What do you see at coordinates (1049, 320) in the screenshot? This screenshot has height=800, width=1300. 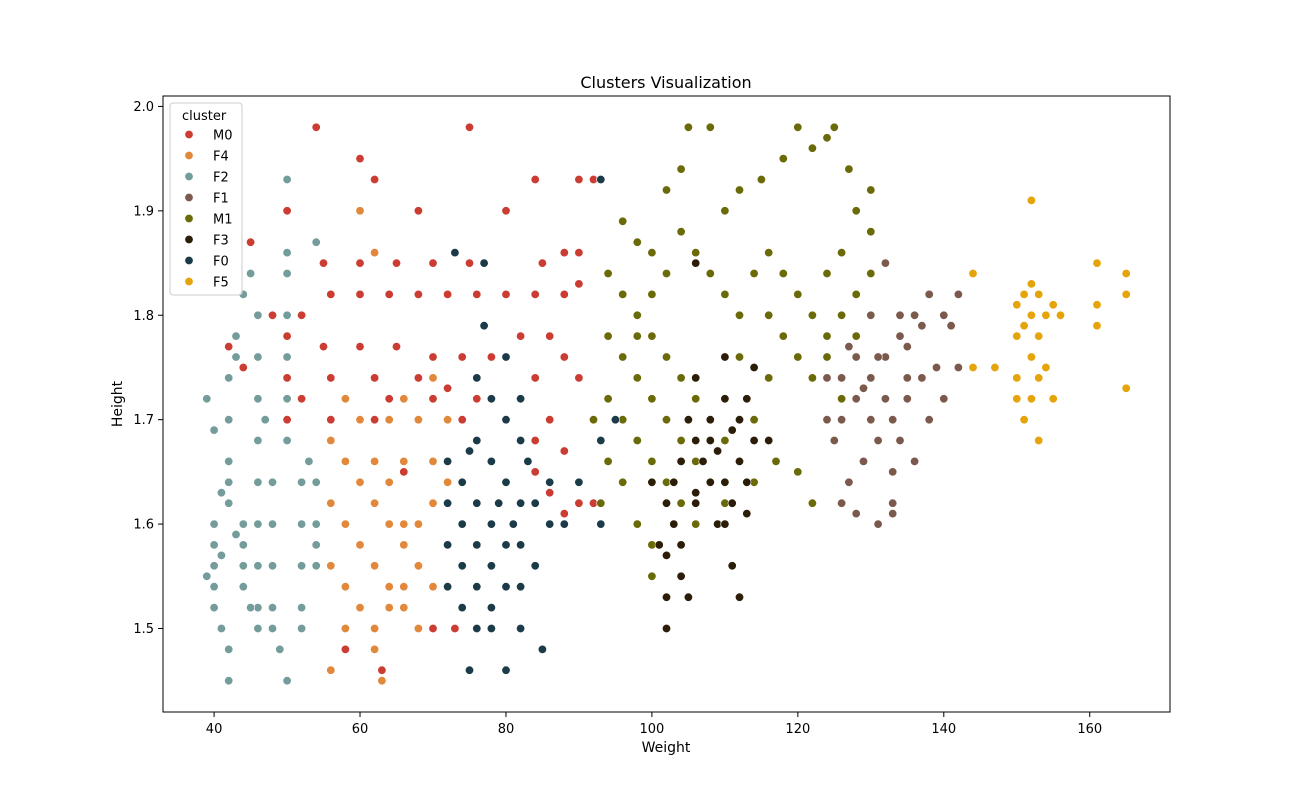 I see `series-f5` at bounding box center [1049, 320].